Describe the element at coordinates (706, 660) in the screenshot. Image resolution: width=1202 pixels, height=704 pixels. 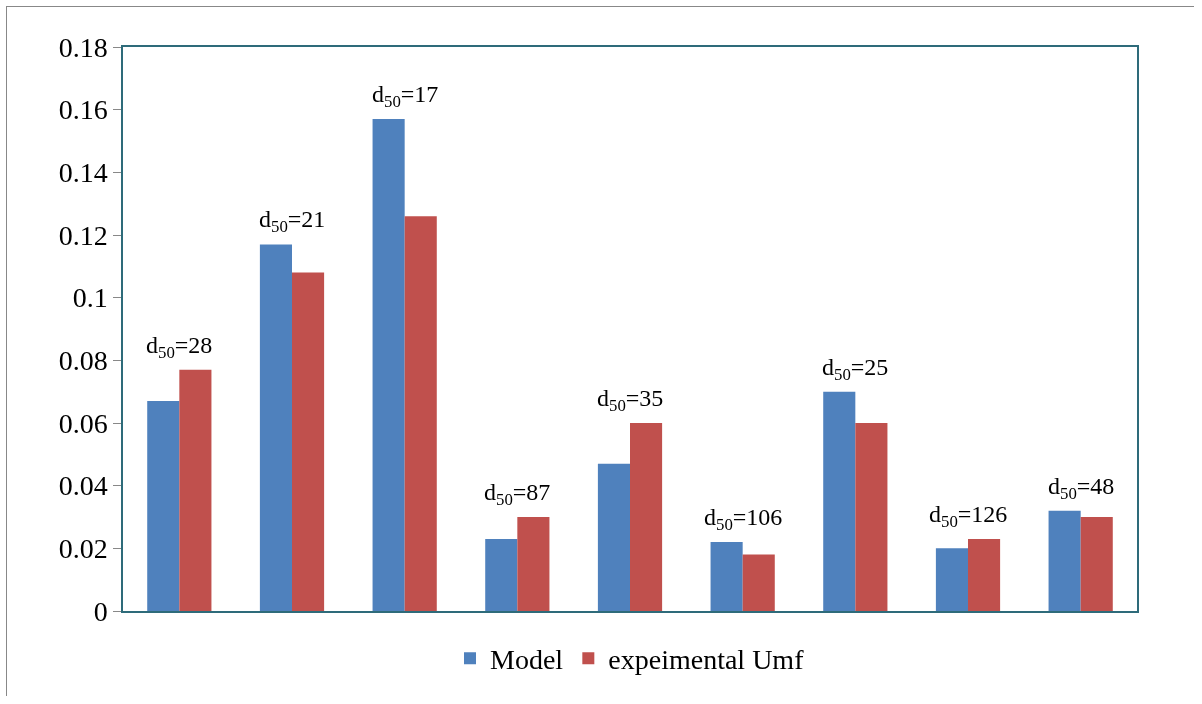
I see `legend-label: expeimental Umf` at that location.